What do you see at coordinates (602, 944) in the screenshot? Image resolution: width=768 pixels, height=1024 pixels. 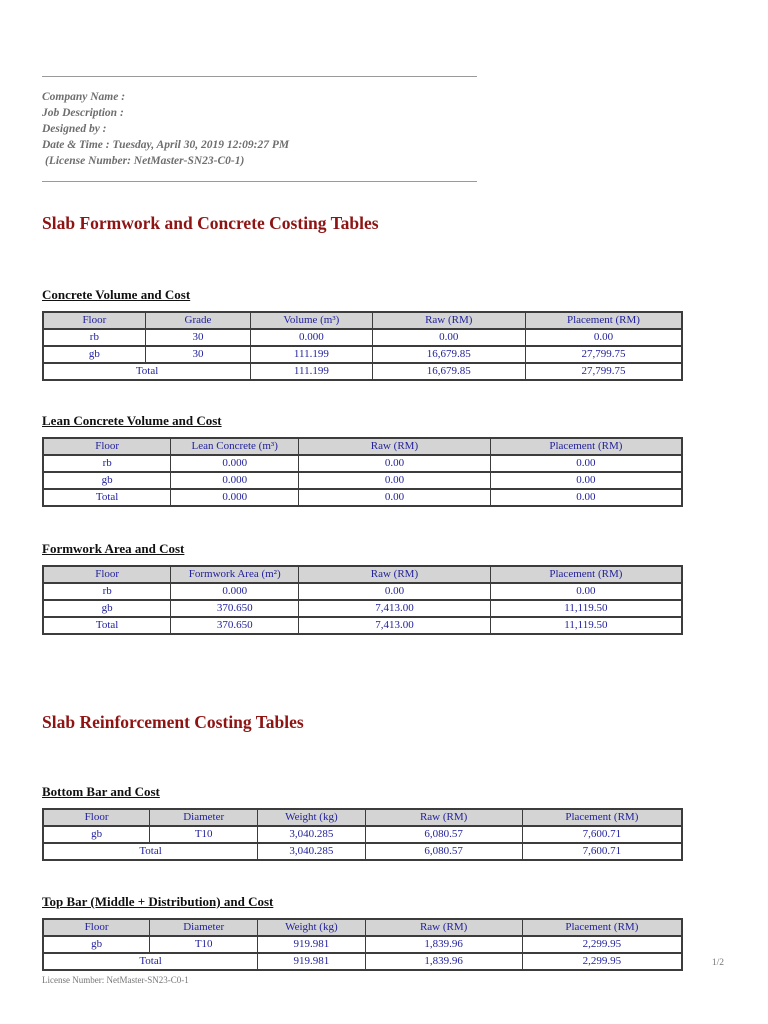 I see `table-cell: 2,299.95` at bounding box center [602, 944].